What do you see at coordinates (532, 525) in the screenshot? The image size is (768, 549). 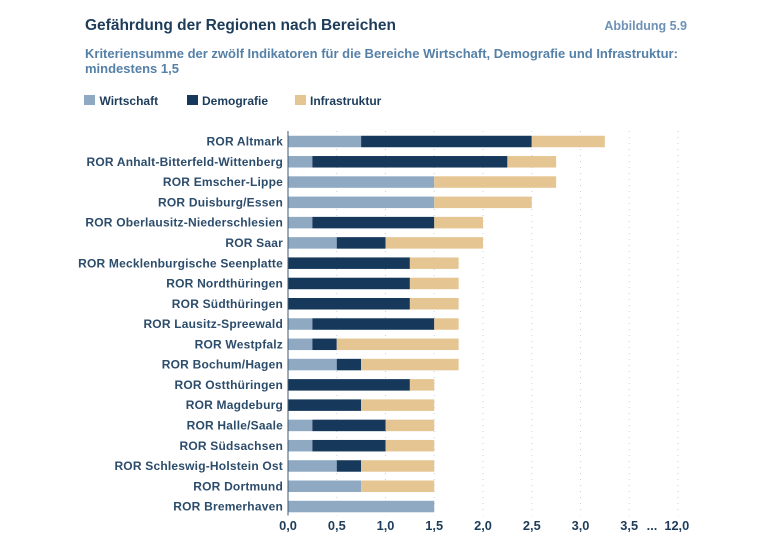 I see `svg-text: 2,5` at bounding box center [532, 525].